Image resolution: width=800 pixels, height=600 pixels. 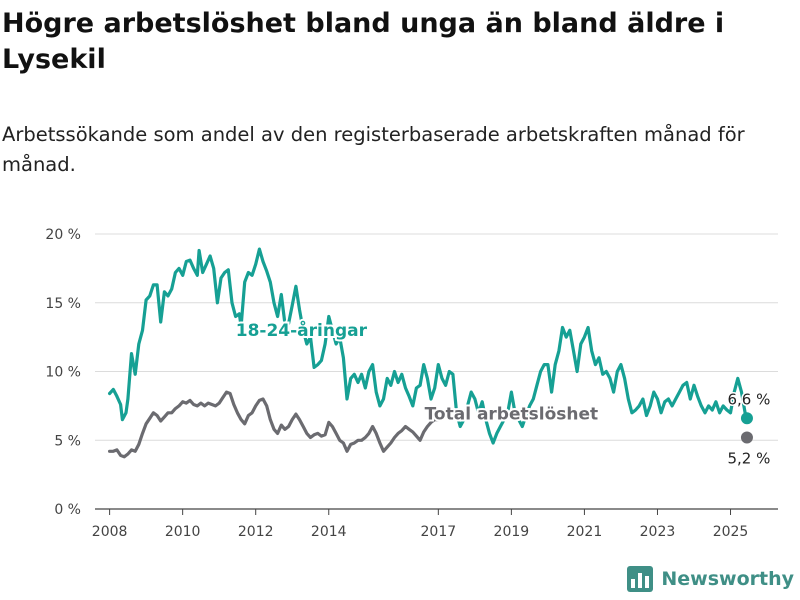 I want to click on x-axis: 2008 2010 2012 2014 2017 2019 2021 2023 2025, so click(x=420, y=524).